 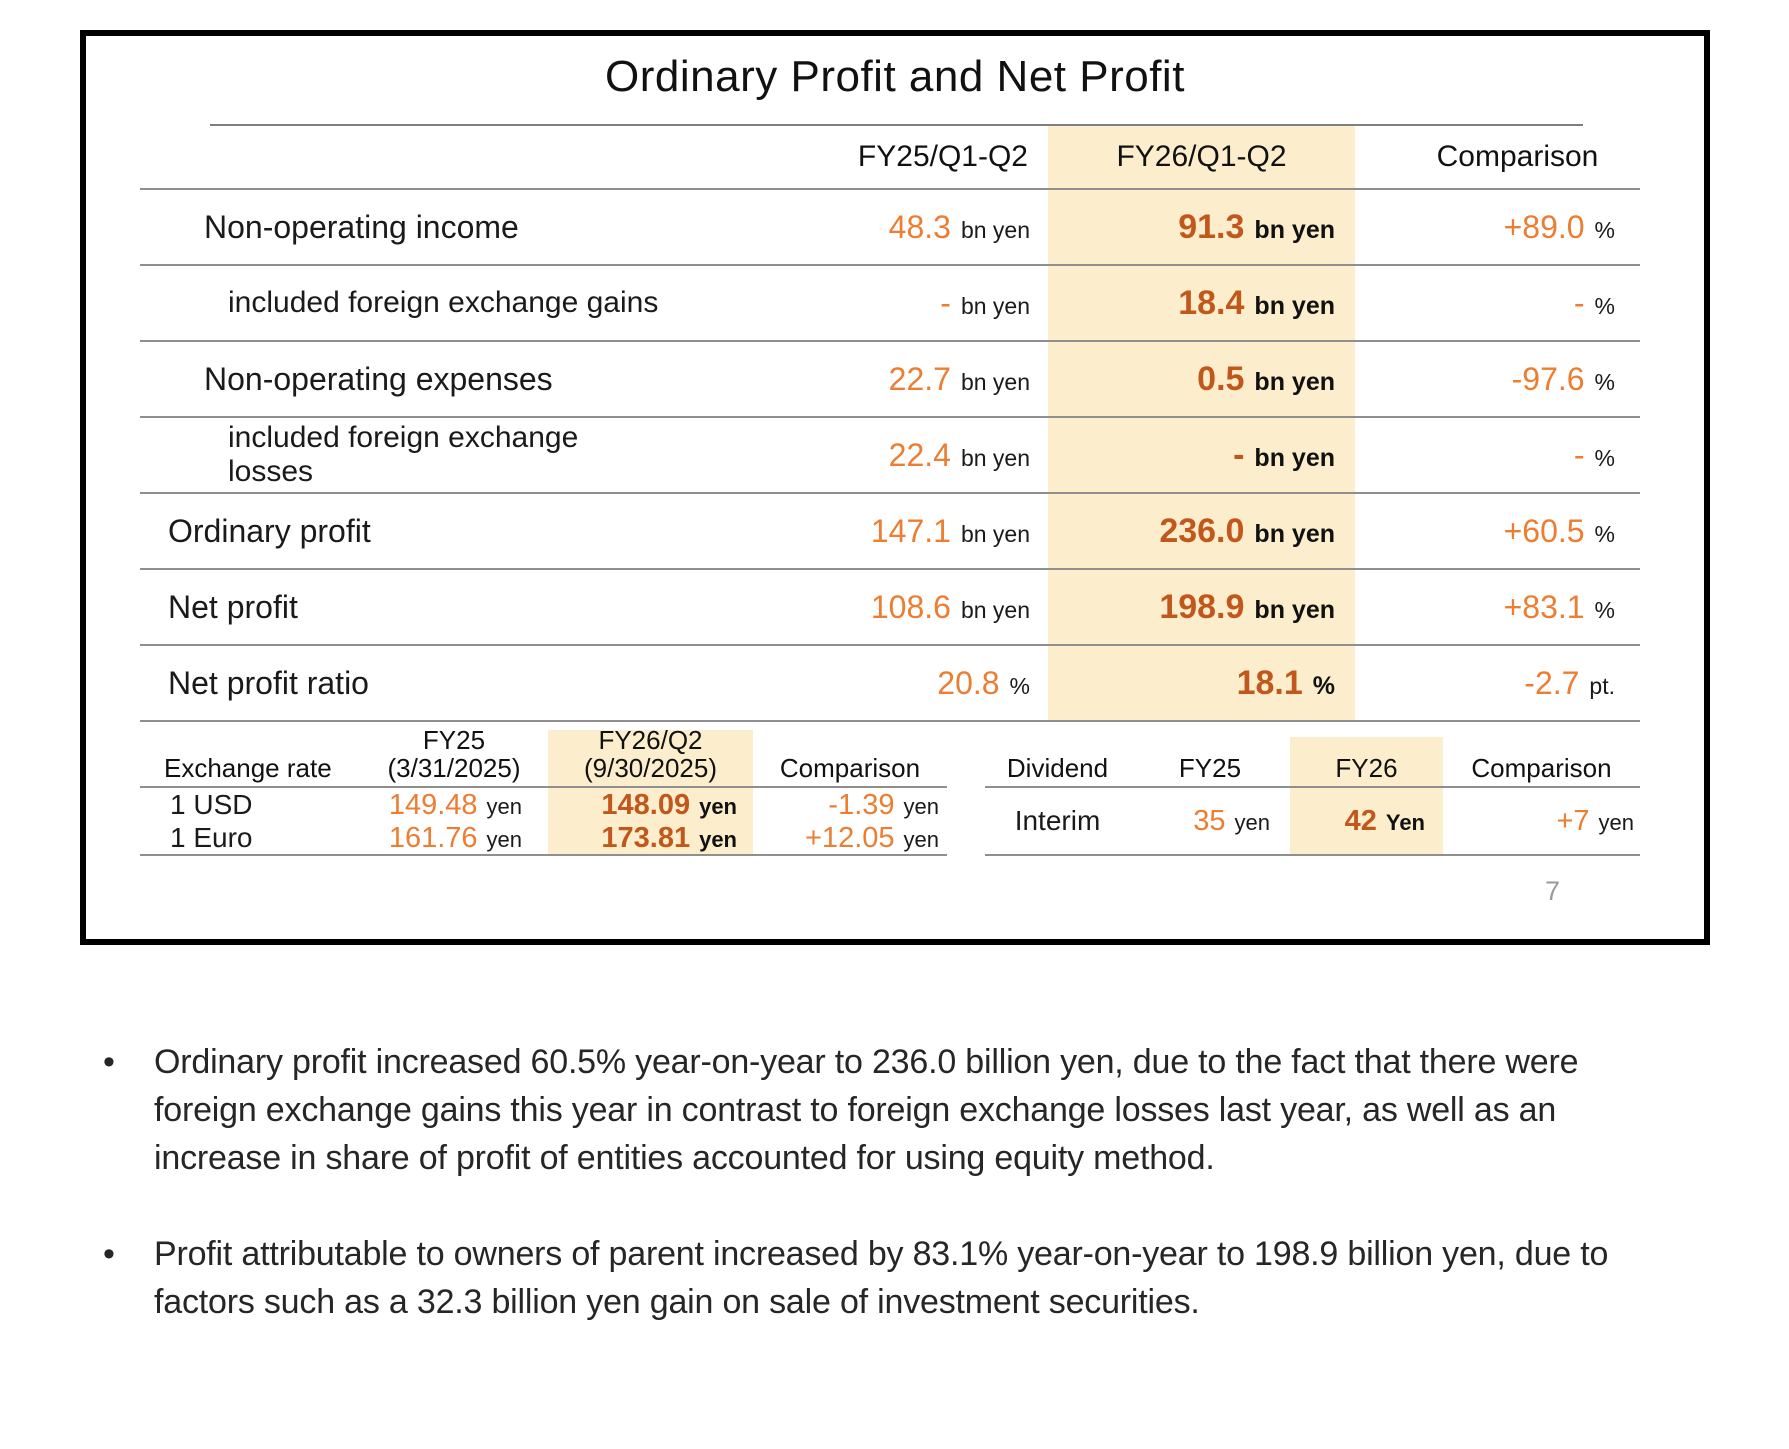 I want to click on row-label: Interim, so click(x=1057, y=822).